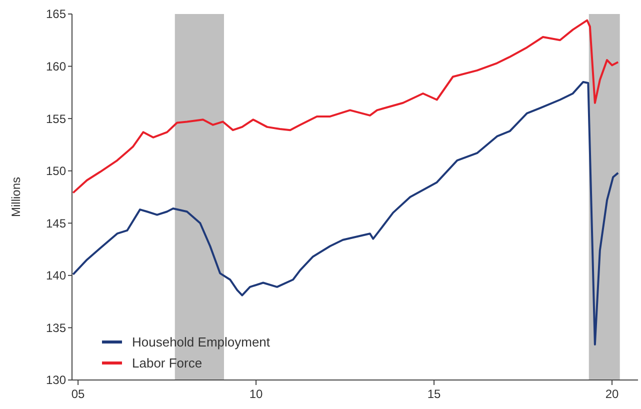  I want to click on y-tick-label: 145, so click(56, 223).